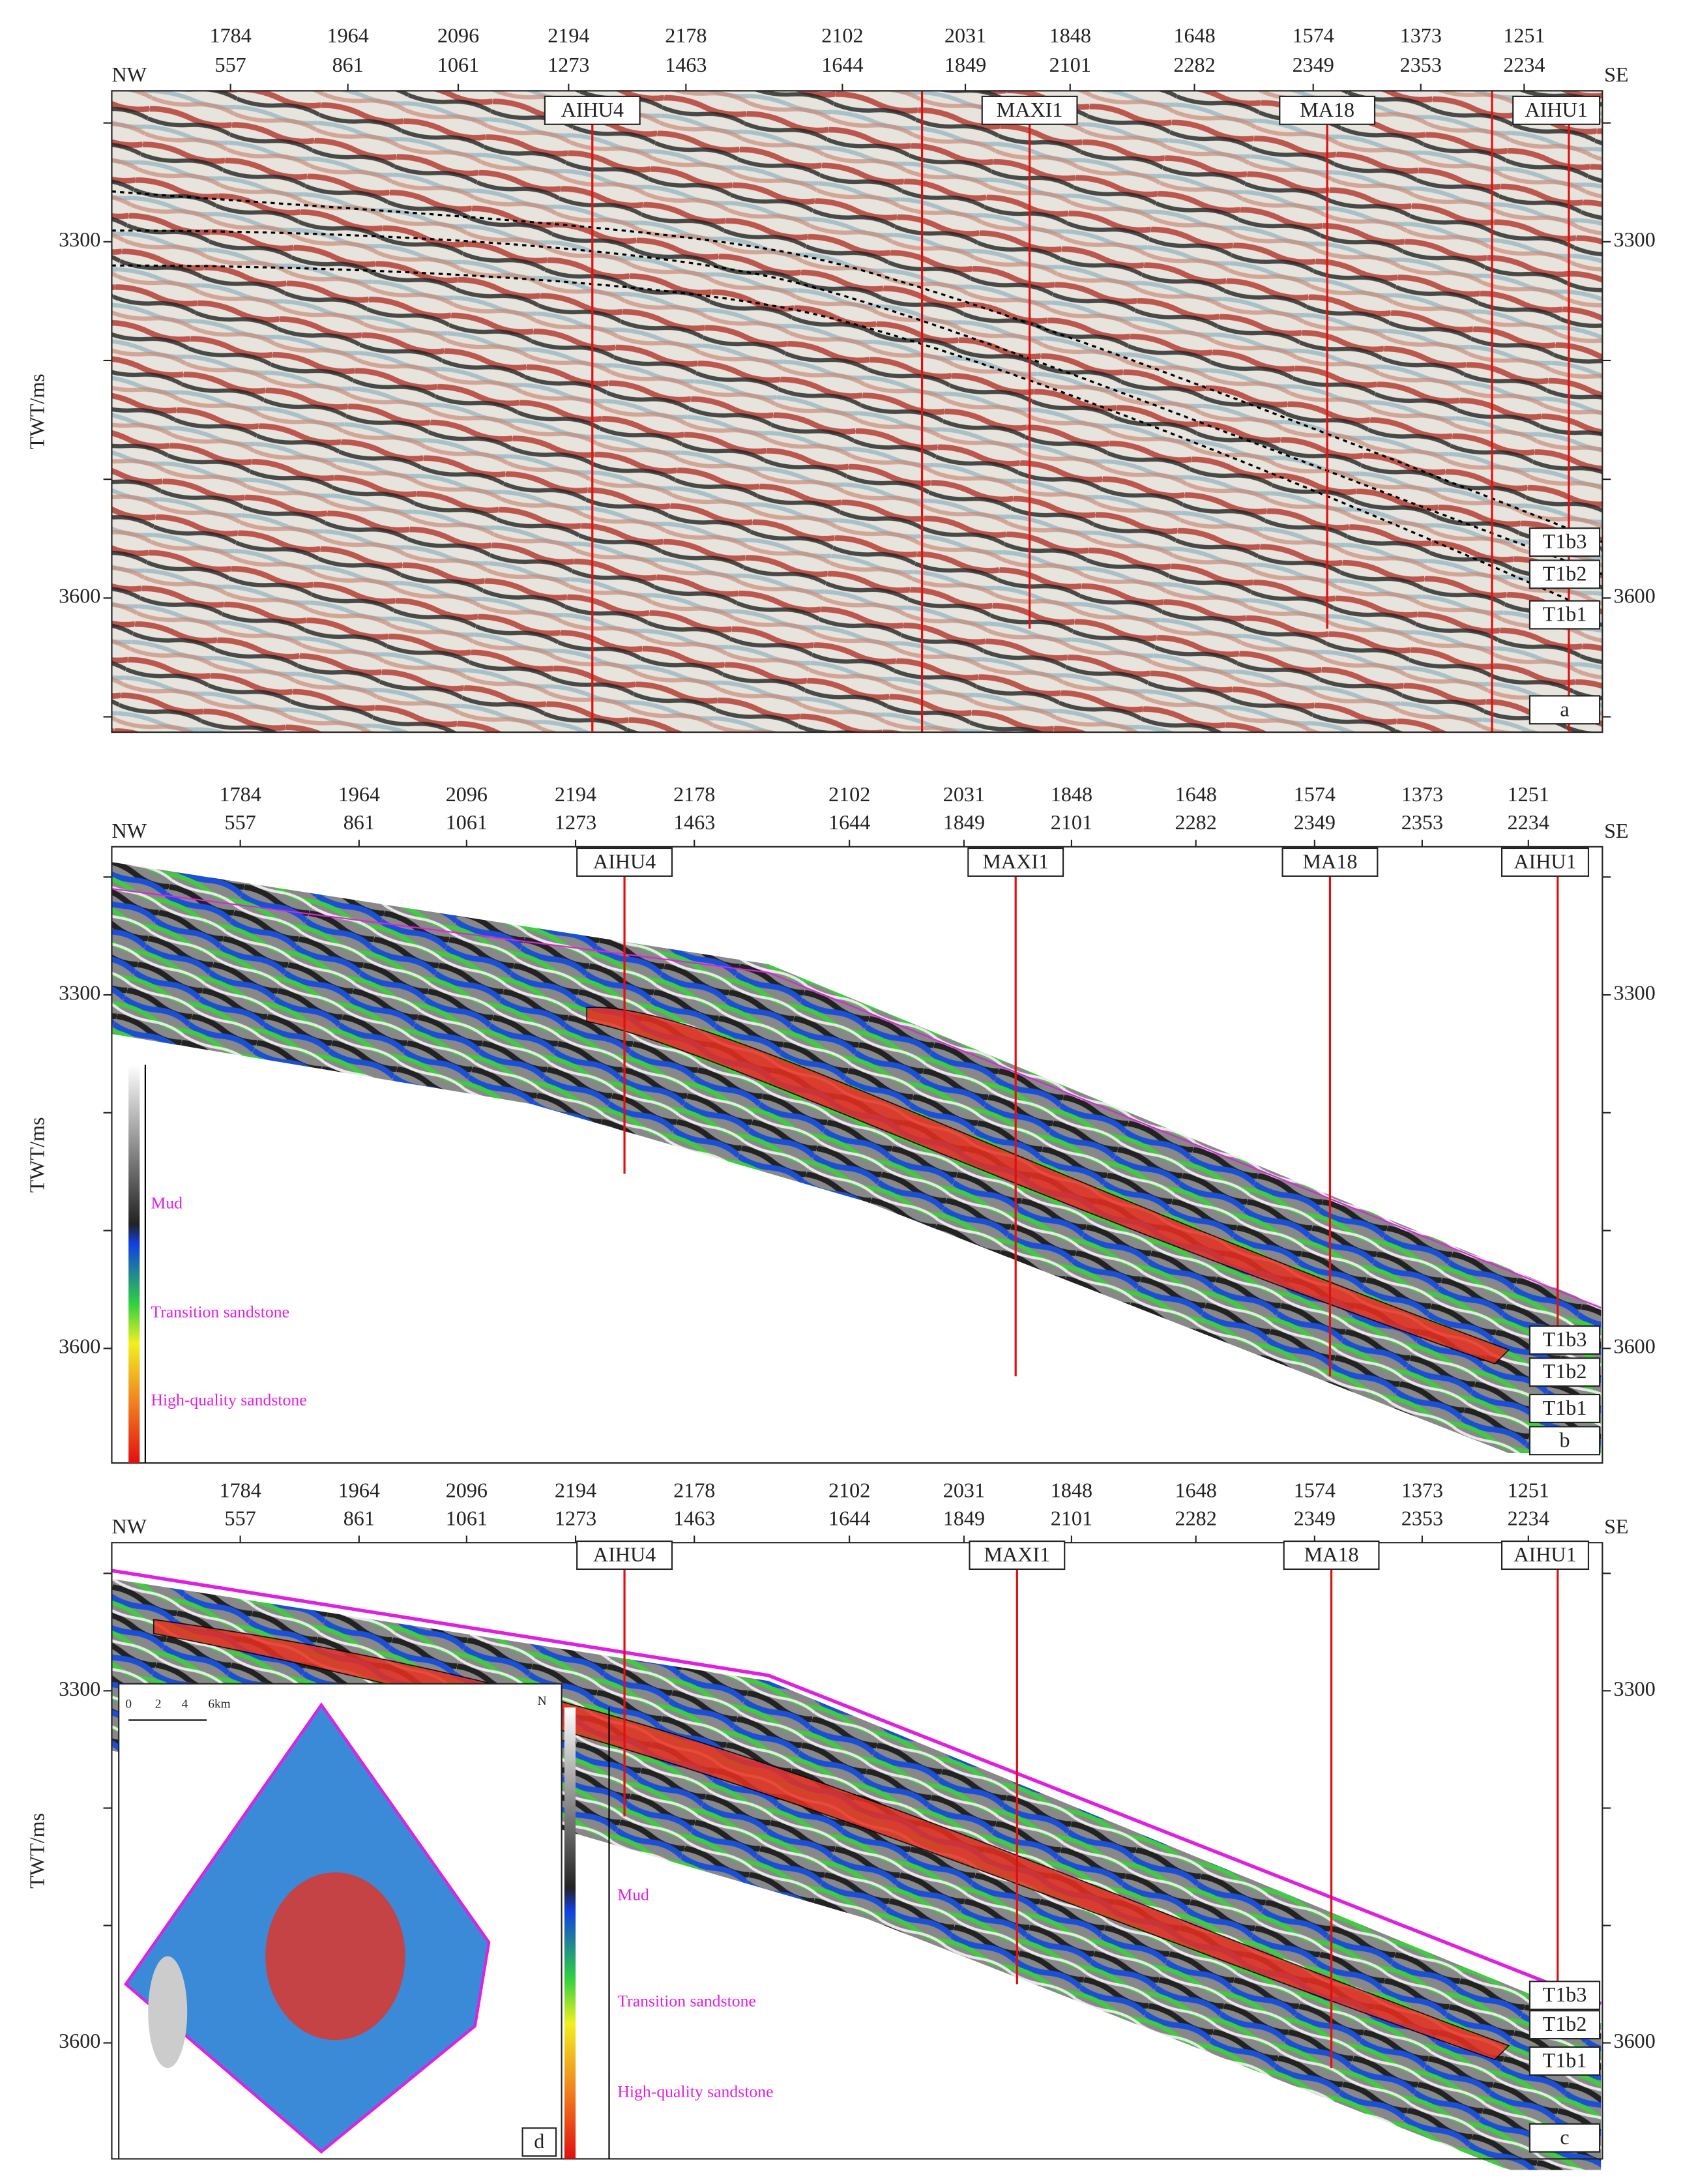 Image resolution: width=1696 pixels, height=2184 pixels. What do you see at coordinates (129, 74) in the screenshot?
I see `end-label: NW` at bounding box center [129, 74].